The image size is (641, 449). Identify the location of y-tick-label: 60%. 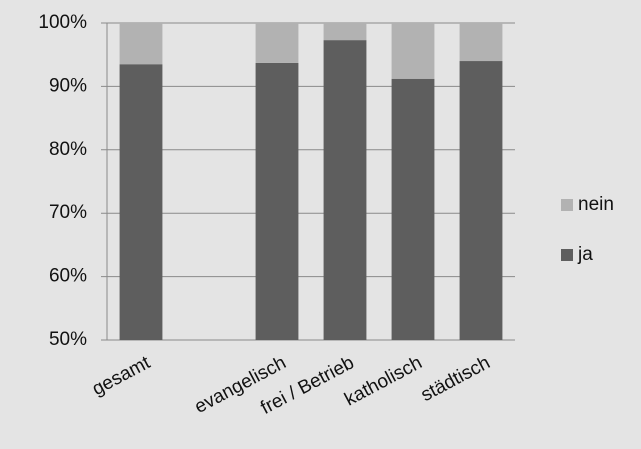
(68, 276).